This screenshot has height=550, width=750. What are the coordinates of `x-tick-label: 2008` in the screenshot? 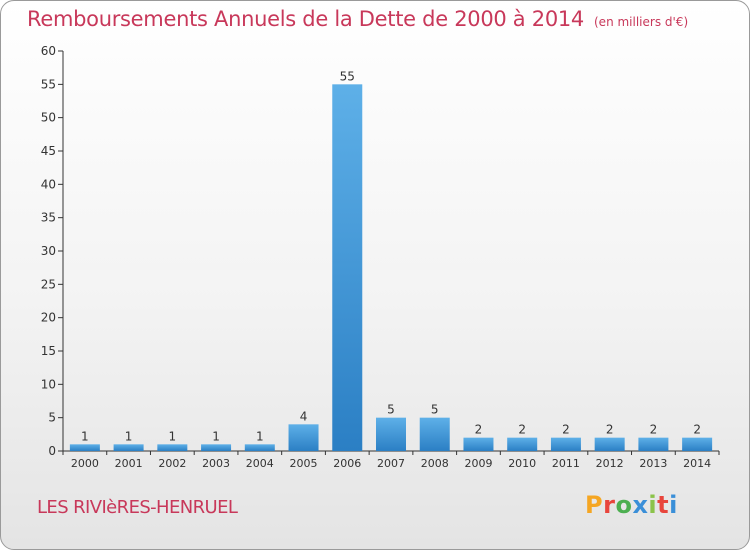 It's located at (435, 463).